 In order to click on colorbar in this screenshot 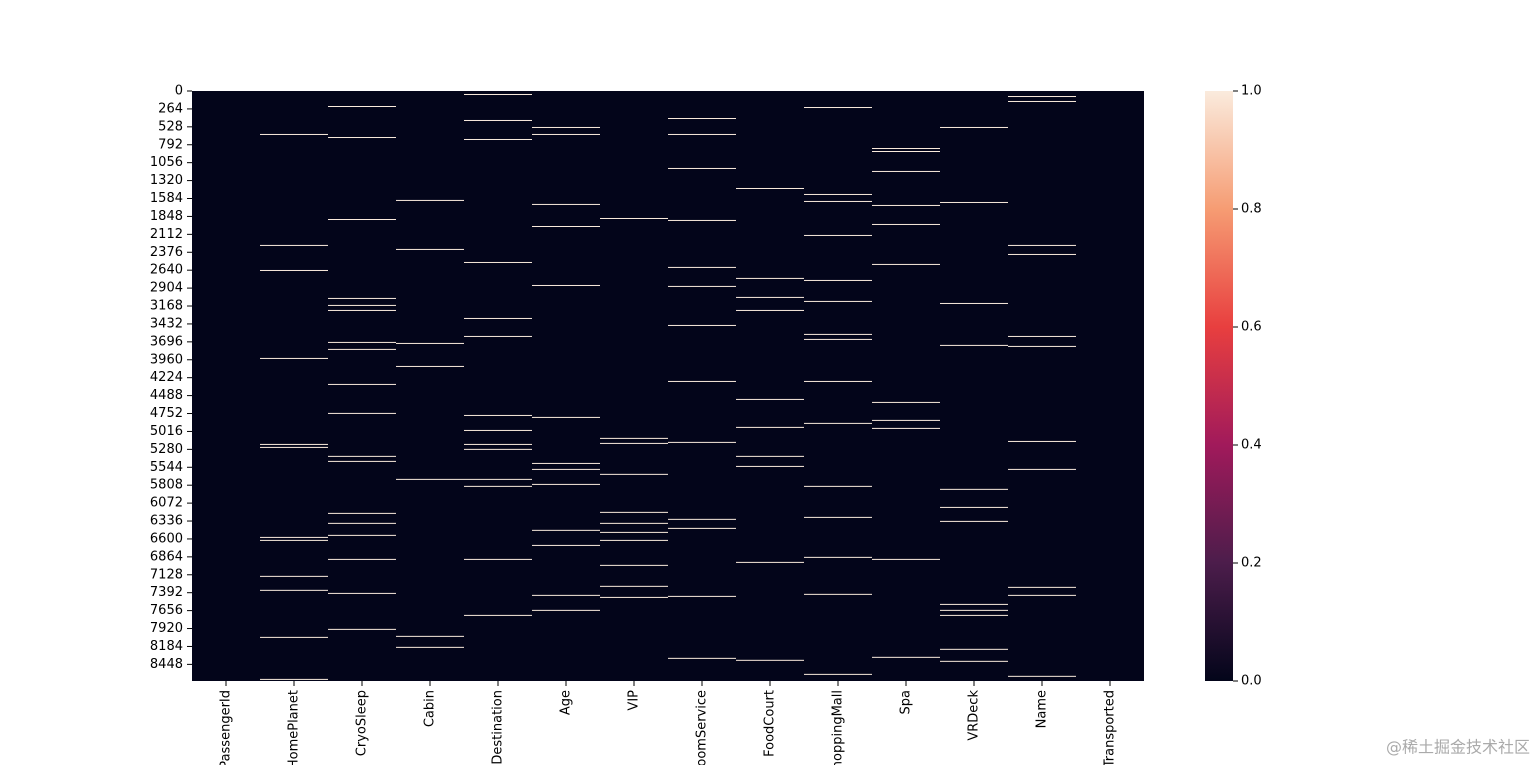, I will do `click(1219, 386)`.